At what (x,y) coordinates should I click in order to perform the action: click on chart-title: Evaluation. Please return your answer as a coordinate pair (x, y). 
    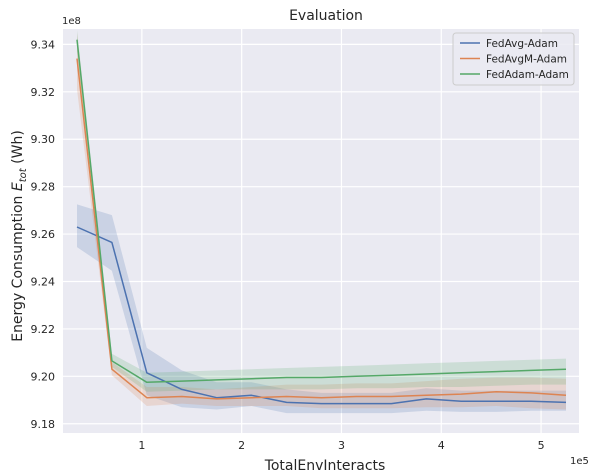
    Looking at the image, I should click on (326, 16).